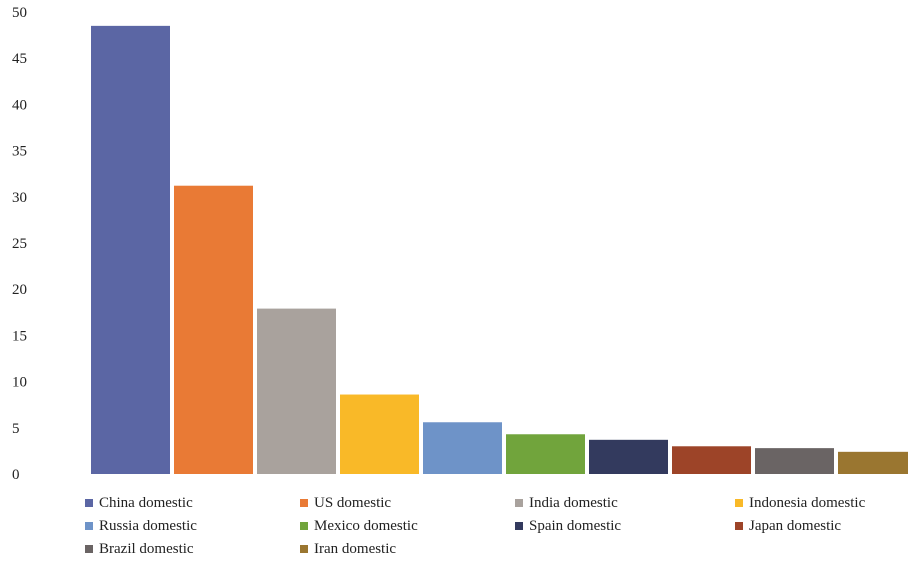 The width and height of the screenshot is (908, 565). I want to click on y-tick-label: 15, so click(19, 336).